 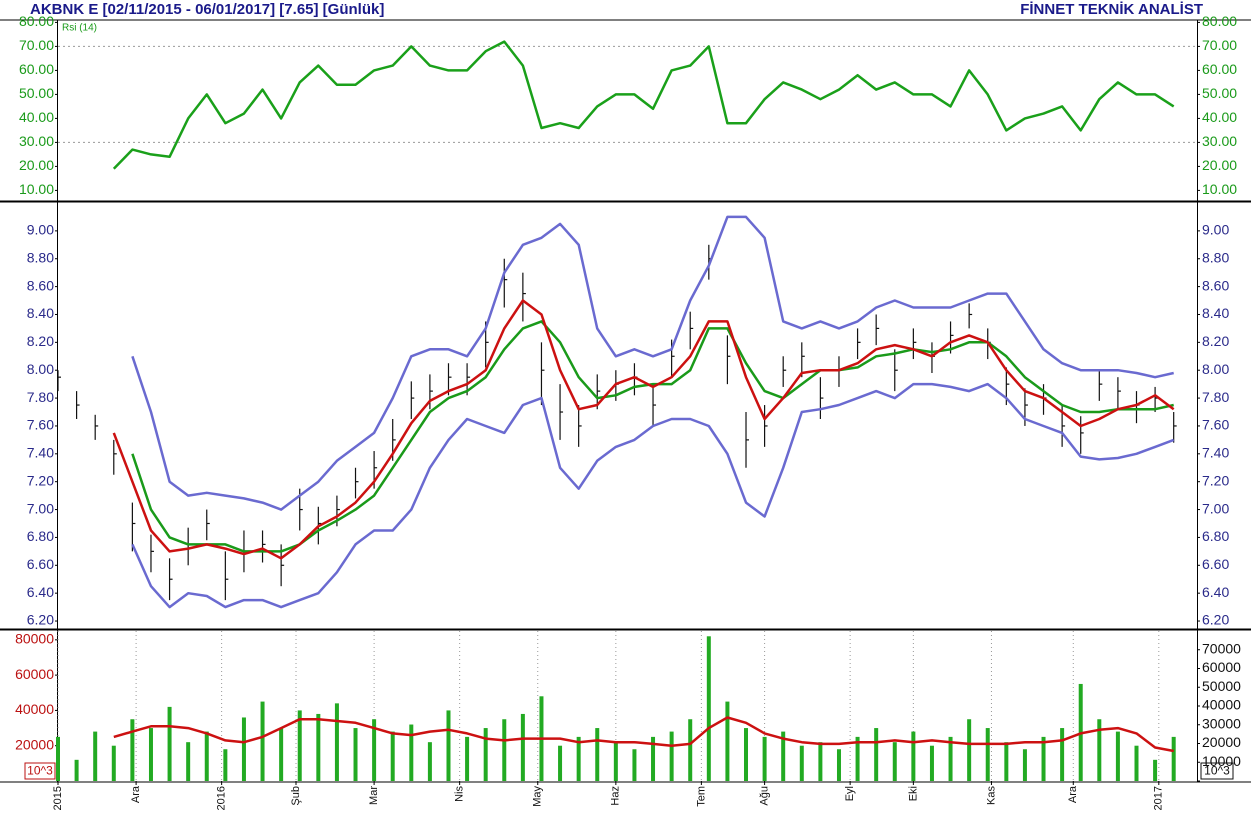 I want to click on y-tick-label: 20.00, so click(x=36, y=165).